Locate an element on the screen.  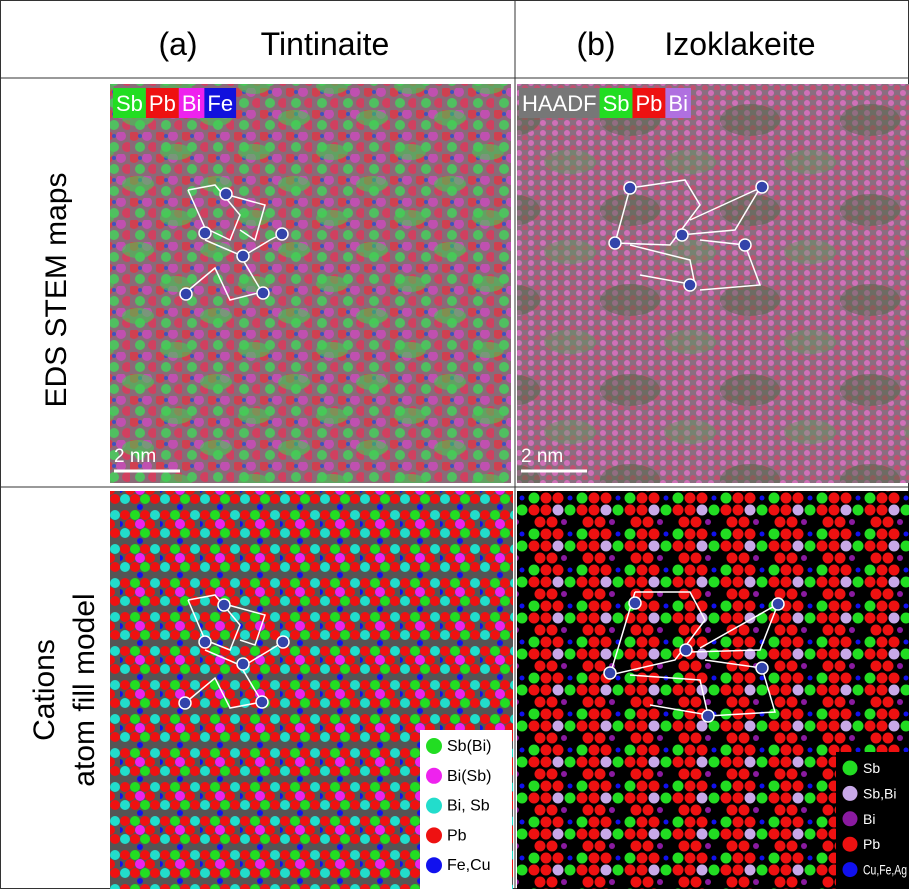
legend-label: Fe,Cu is located at coordinates (469, 865).